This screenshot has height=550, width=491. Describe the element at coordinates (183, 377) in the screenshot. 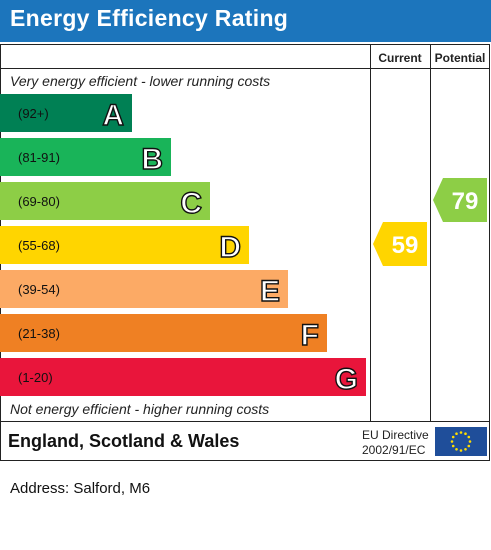

I see `band-bar-g` at that location.